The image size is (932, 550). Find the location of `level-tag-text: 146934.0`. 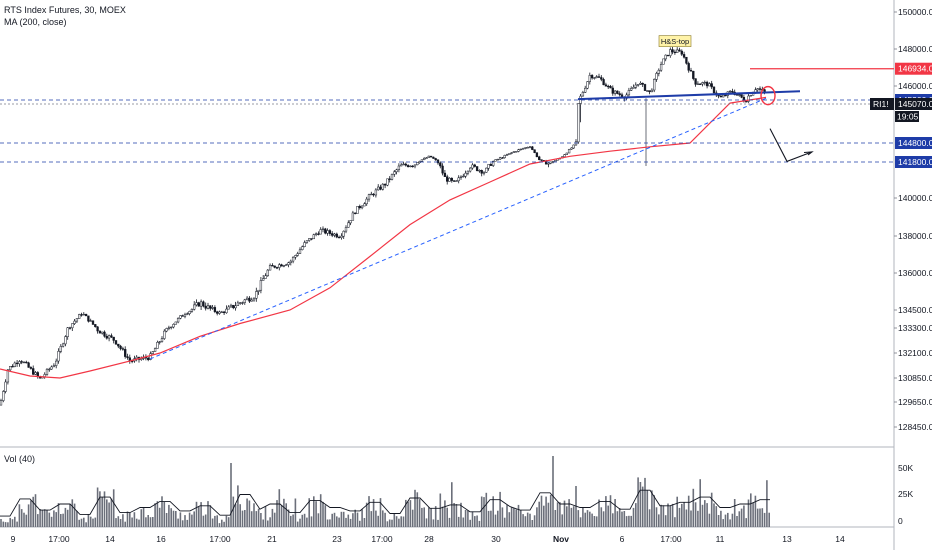

level-tag-text: 146934.0 is located at coordinates (915, 69).